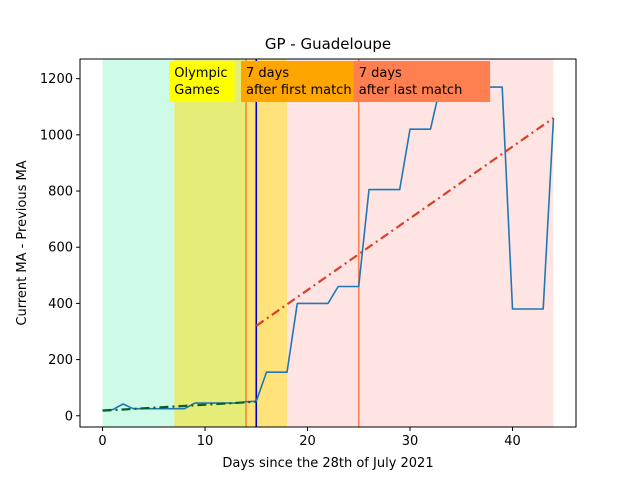 This screenshot has width=640, height=480. I want to click on annotation-text-2-0: 7 days, so click(380, 73).